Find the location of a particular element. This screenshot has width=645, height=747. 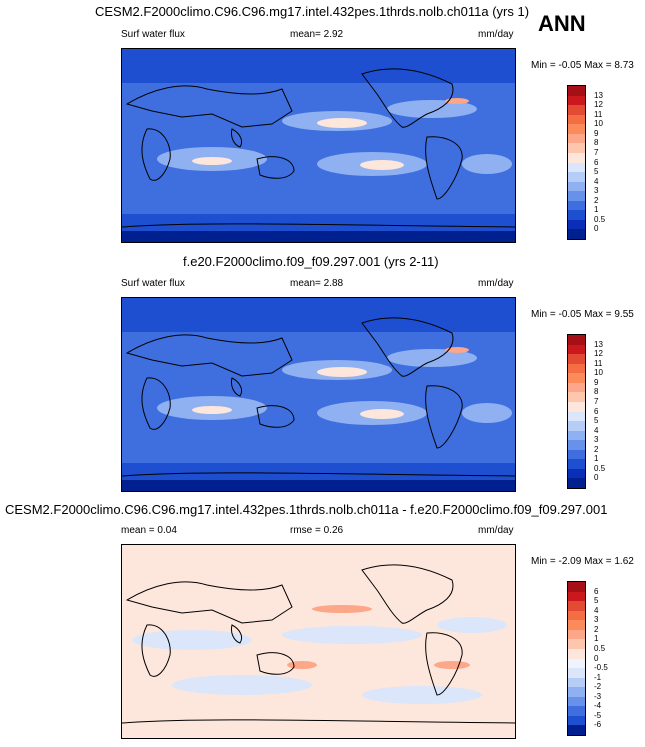

panel1-units: mm/day is located at coordinates (496, 34).